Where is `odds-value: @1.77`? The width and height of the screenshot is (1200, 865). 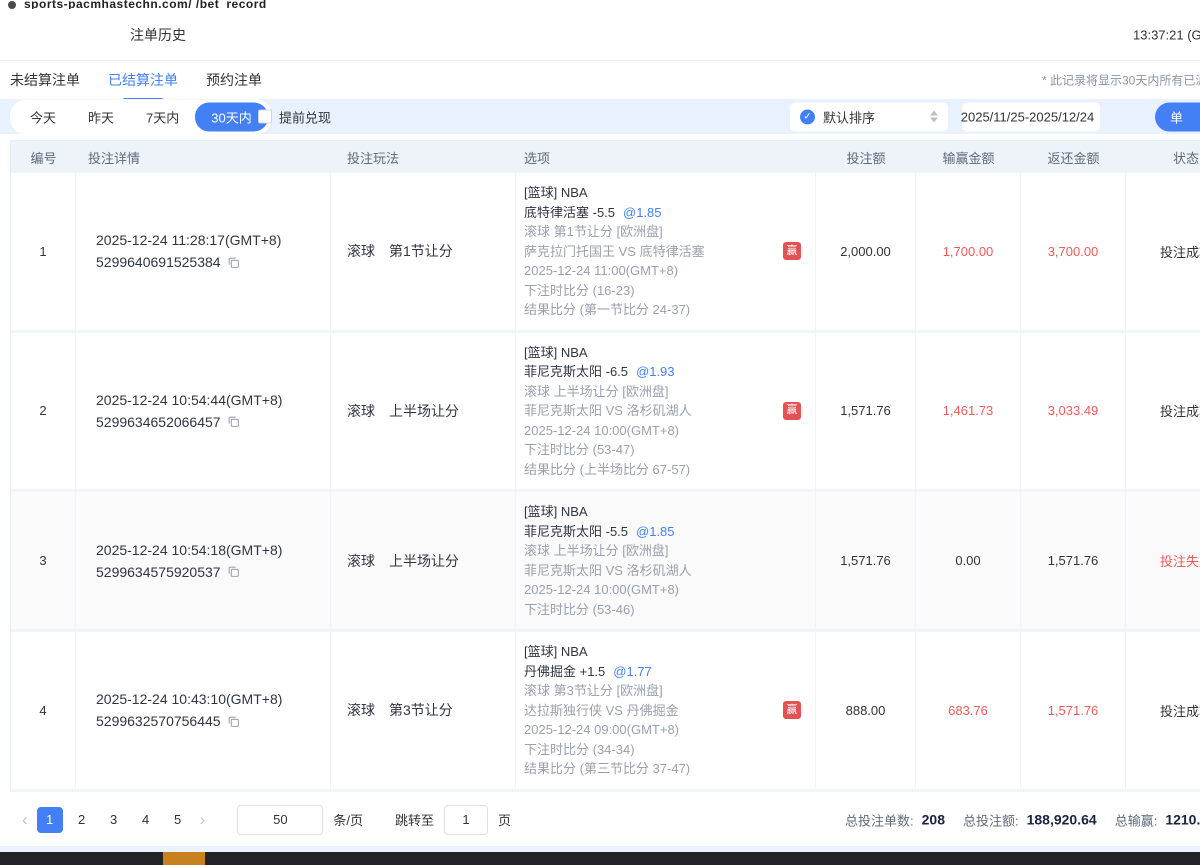 odds-value: @1.77 is located at coordinates (632, 671).